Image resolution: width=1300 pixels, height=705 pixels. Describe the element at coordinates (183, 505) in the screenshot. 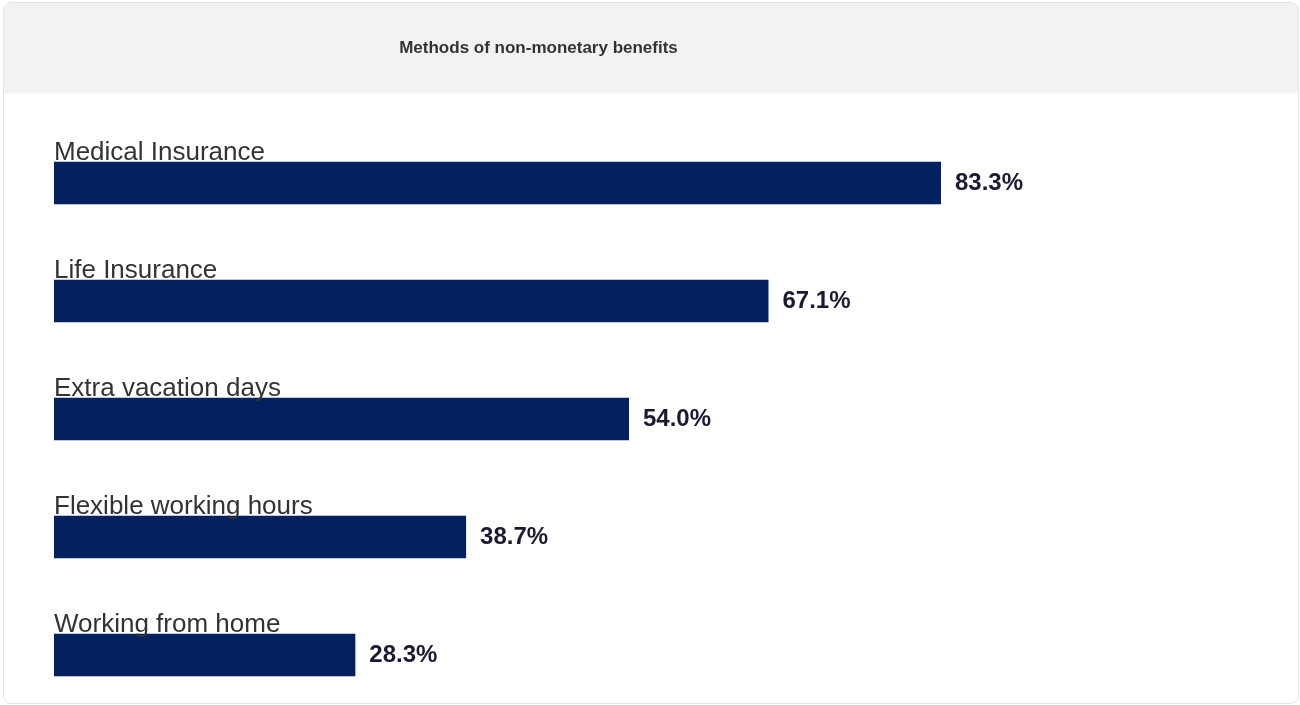

I see `y-tick-label: Flexible working hours` at that location.